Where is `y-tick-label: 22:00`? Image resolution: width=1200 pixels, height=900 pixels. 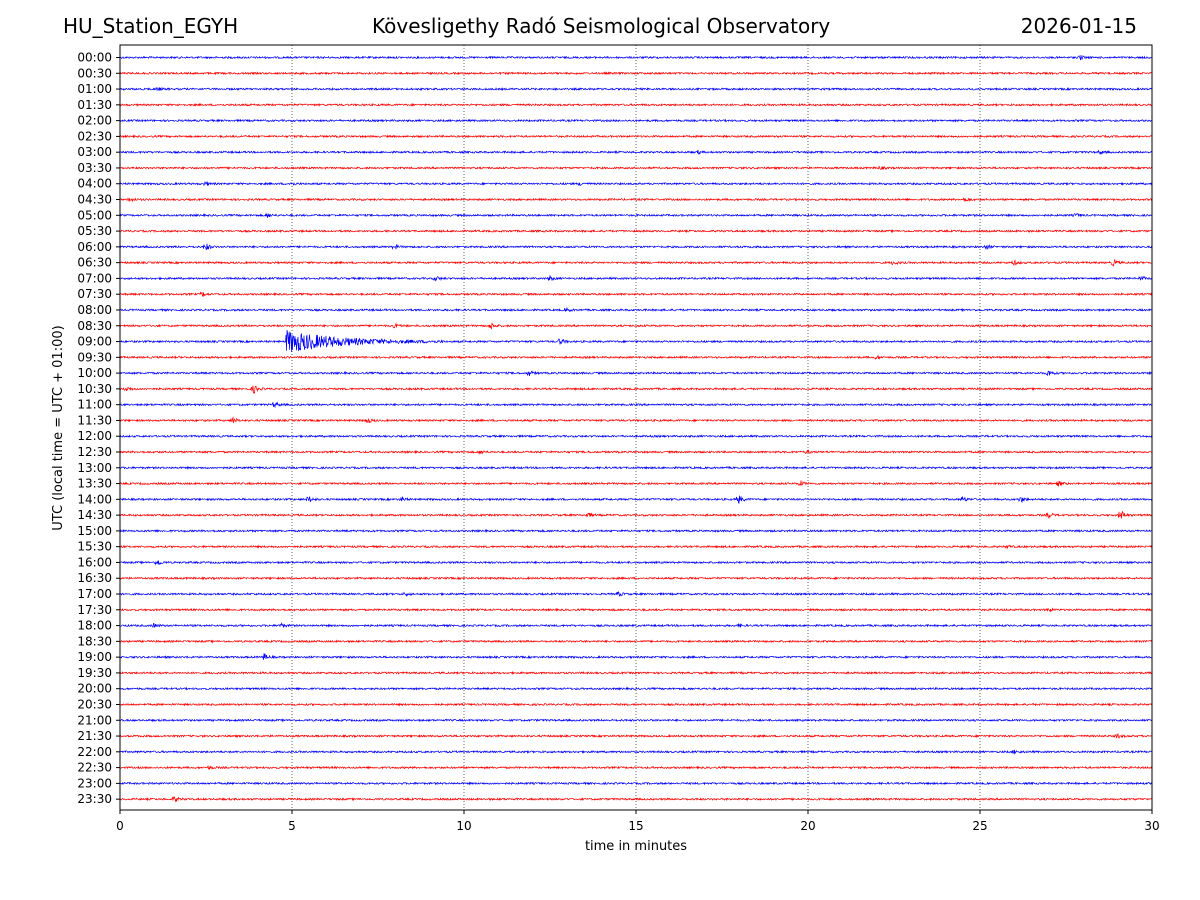 y-tick-label: 22:00 is located at coordinates (94, 752).